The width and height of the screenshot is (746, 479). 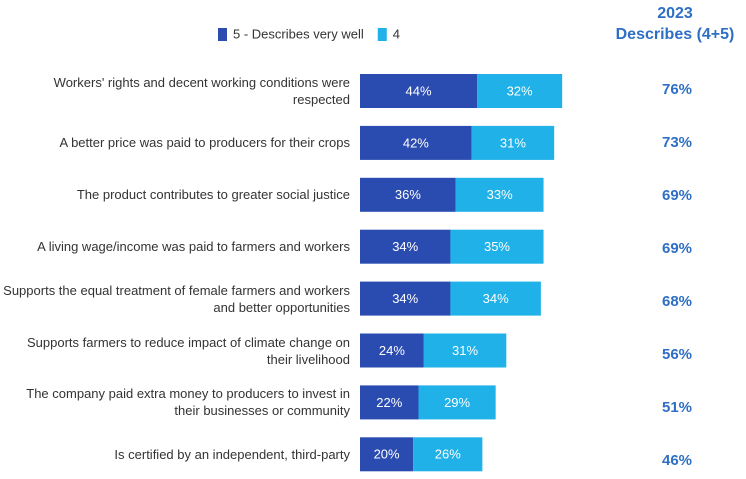 What do you see at coordinates (677, 301) in the screenshot?
I see `total-label: 68%` at bounding box center [677, 301].